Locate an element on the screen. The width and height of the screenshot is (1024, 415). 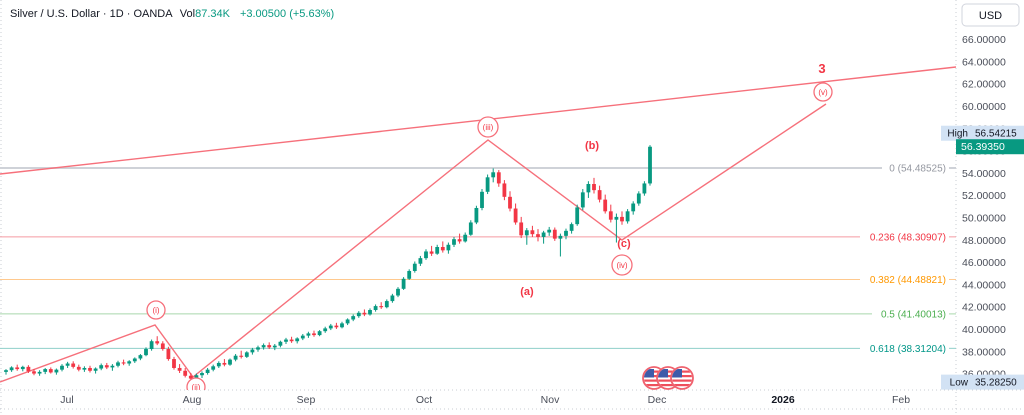
wave-label-3: 3 is located at coordinates (821, 68).